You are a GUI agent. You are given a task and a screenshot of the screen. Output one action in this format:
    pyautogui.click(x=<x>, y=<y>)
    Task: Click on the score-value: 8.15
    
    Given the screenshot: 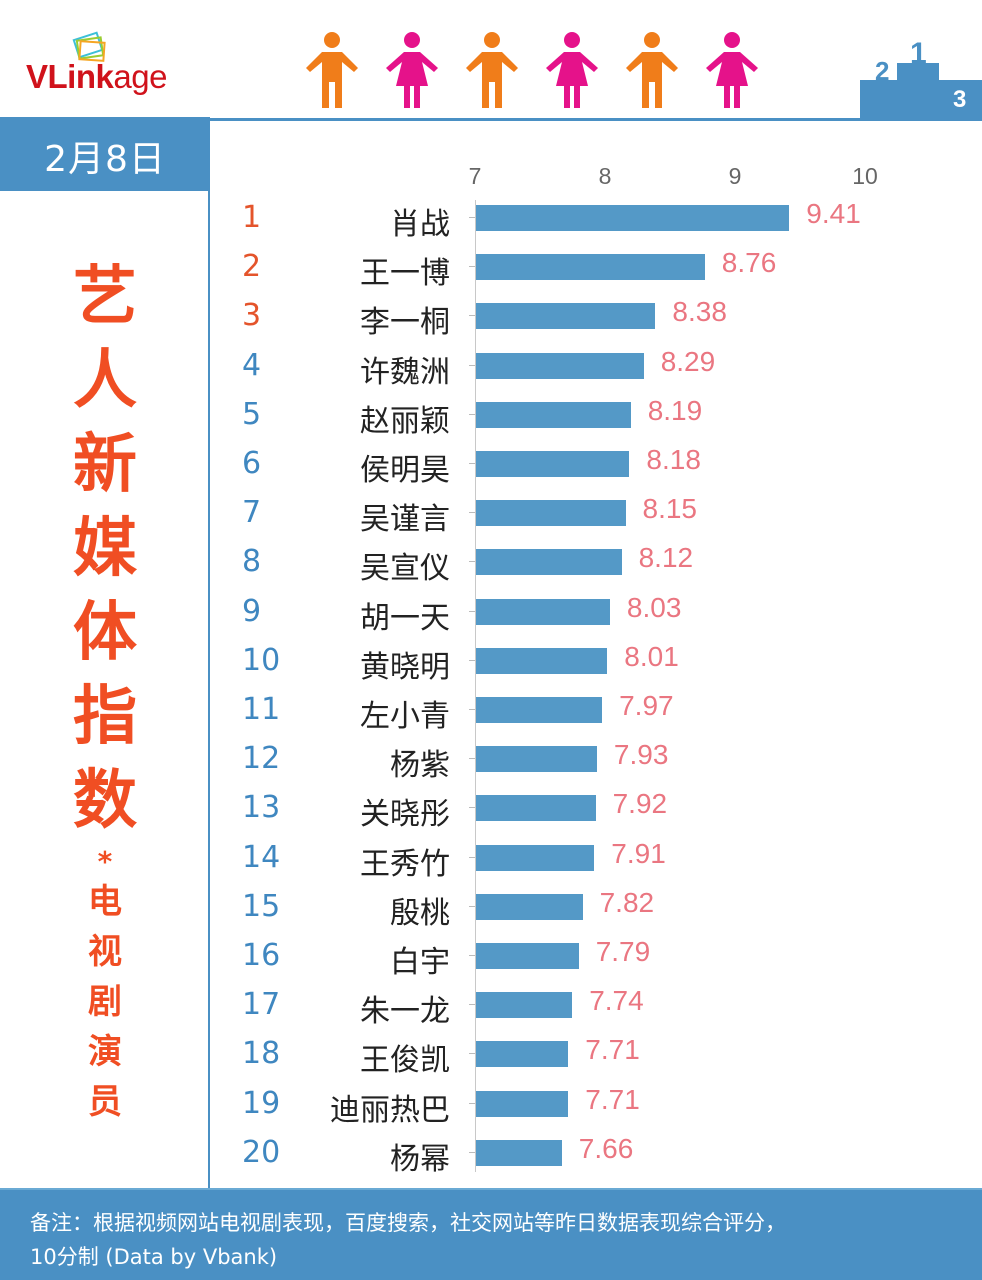 What is the action you would take?
    pyautogui.click(x=670, y=509)
    